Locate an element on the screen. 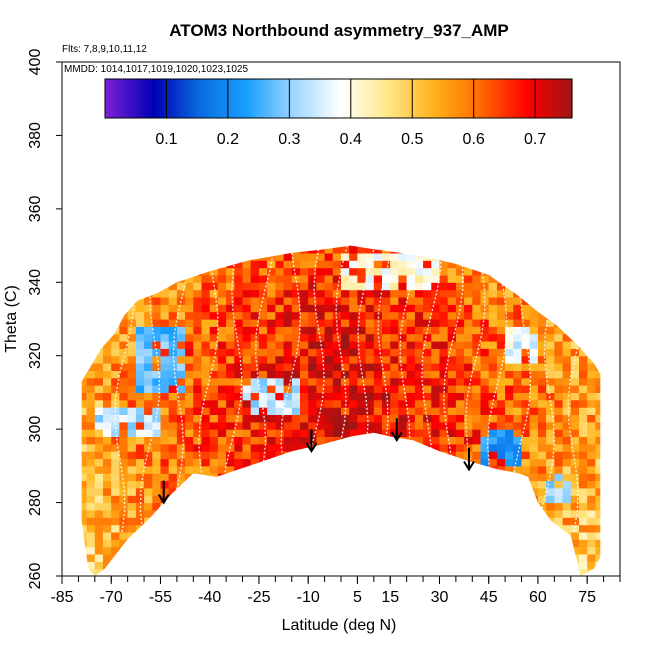 This screenshot has height=650, width=650. x-tick-label: -85 is located at coordinates (61, 597).